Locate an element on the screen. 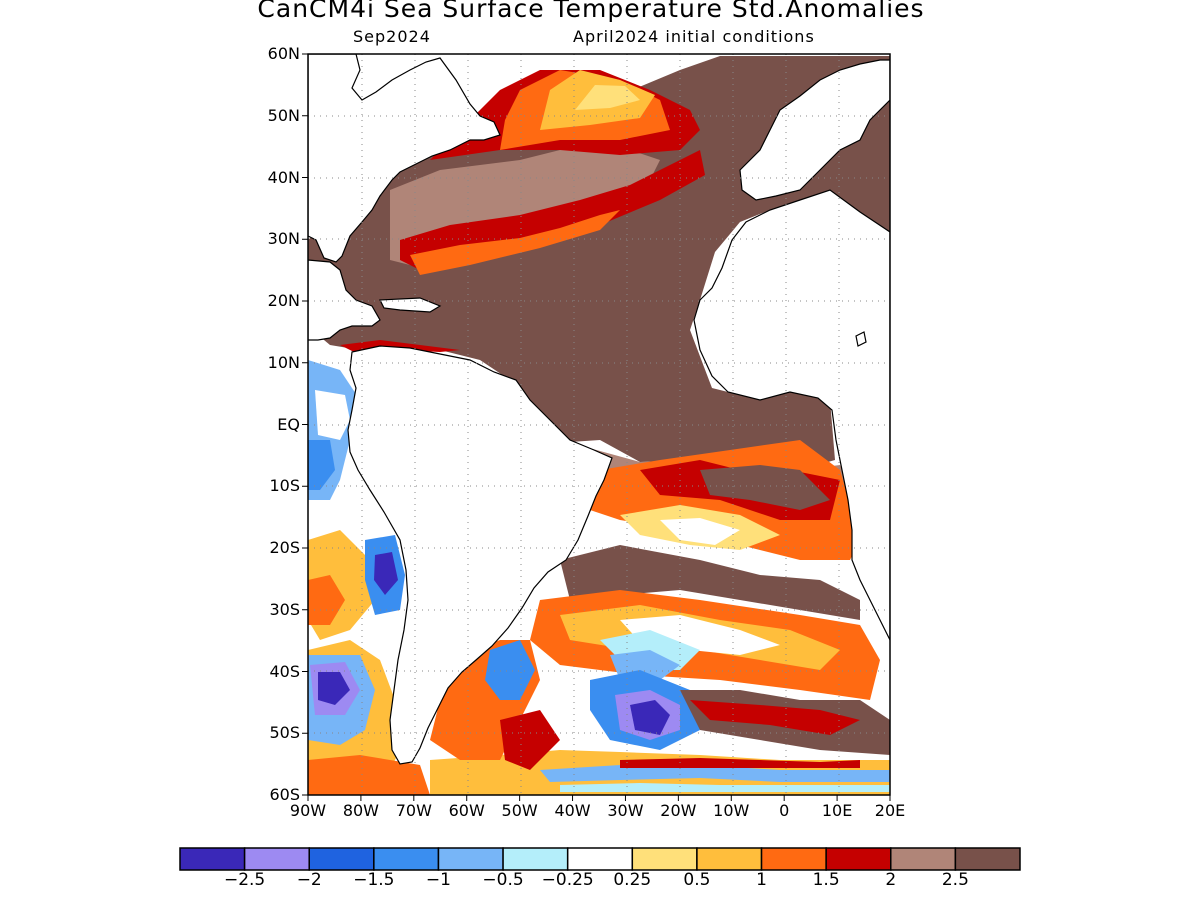  lon-tick-label: 50W is located at coordinates (519, 810).